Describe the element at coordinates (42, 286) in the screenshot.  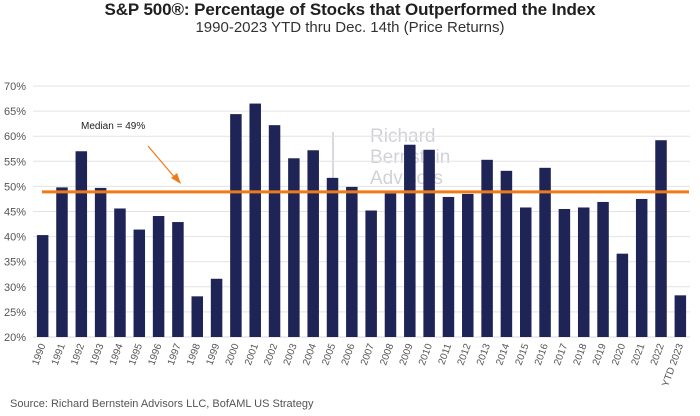
I see `bar-1990` at that location.